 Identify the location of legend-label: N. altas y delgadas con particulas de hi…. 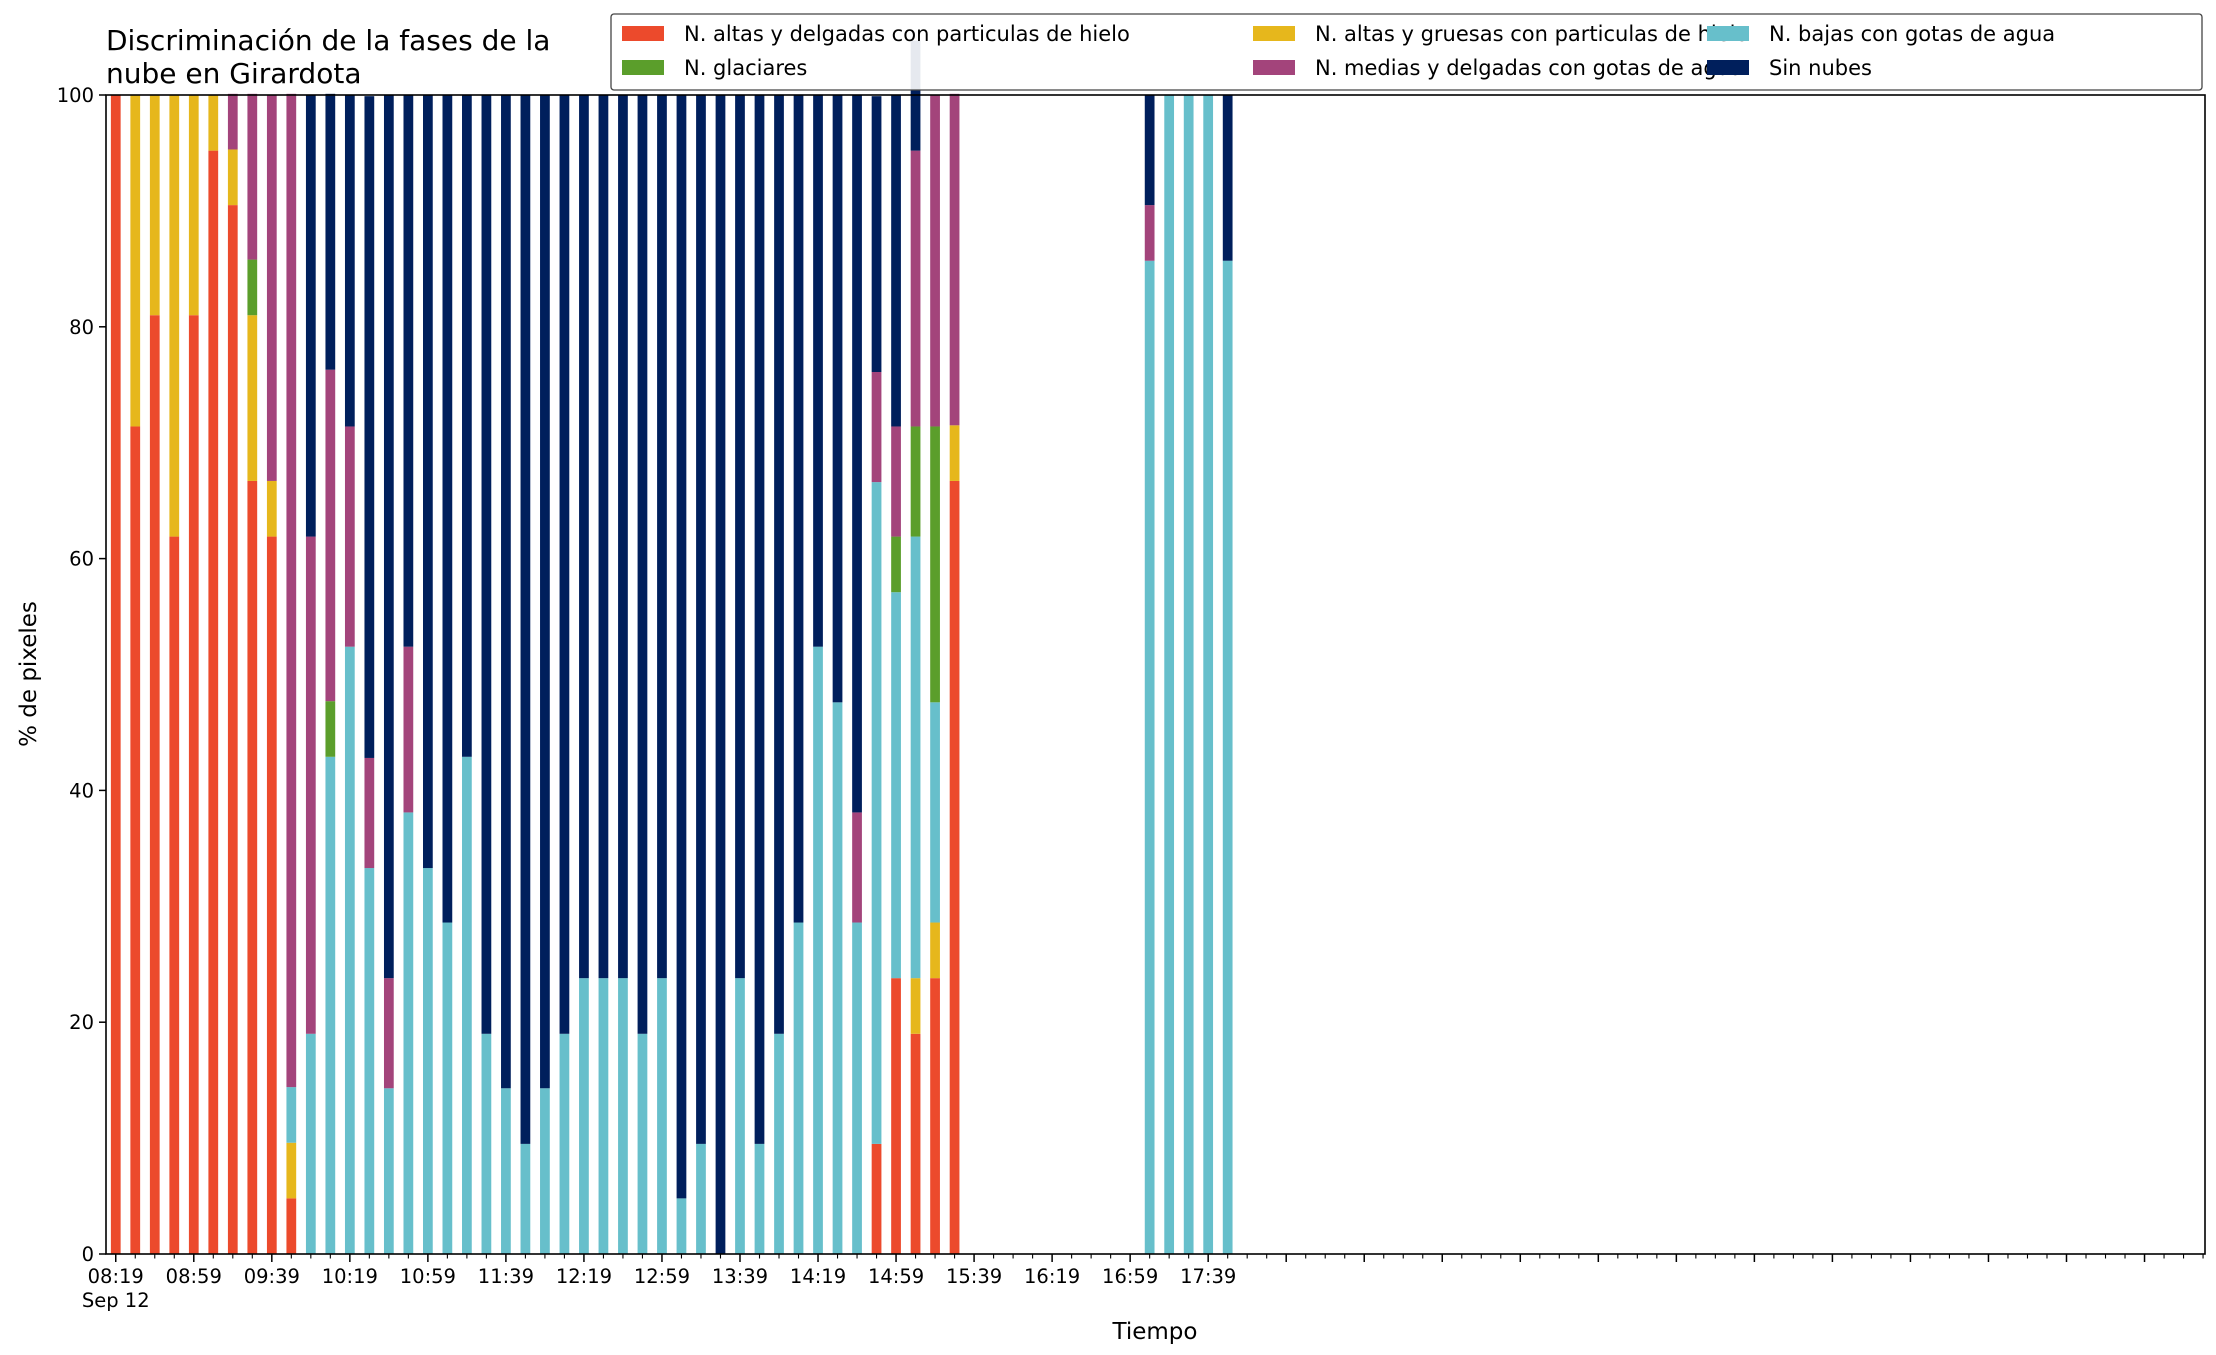
(907, 34).